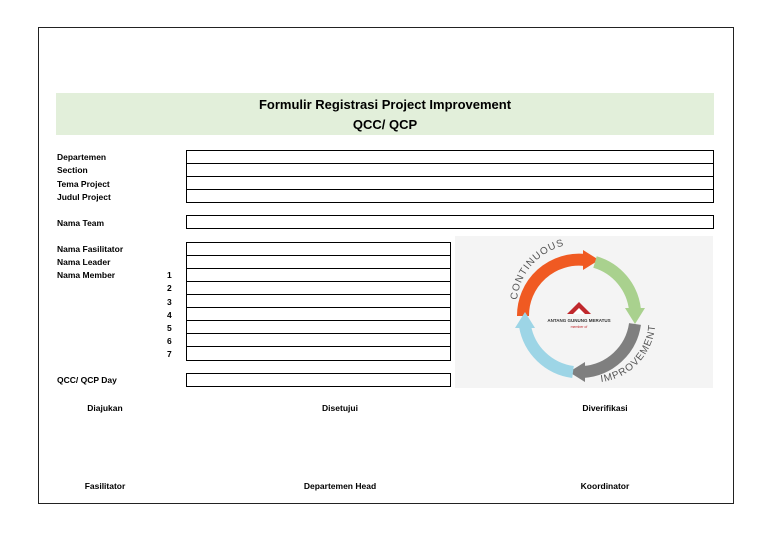  What do you see at coordinates (579, 311) in the screenshot?
I see `company-mark-inner` at bounding box center [579, 311].